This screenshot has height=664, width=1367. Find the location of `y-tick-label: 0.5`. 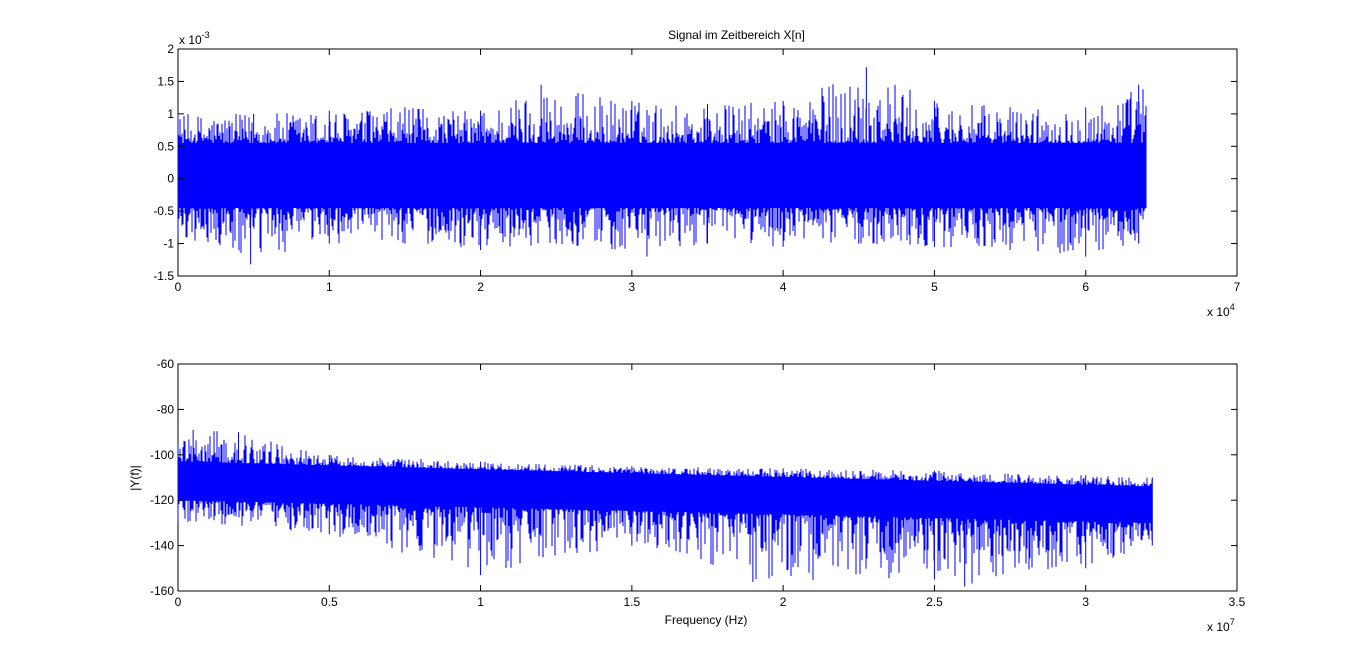

y-tick-label: 0.5 is located at coordinates (165, 146).